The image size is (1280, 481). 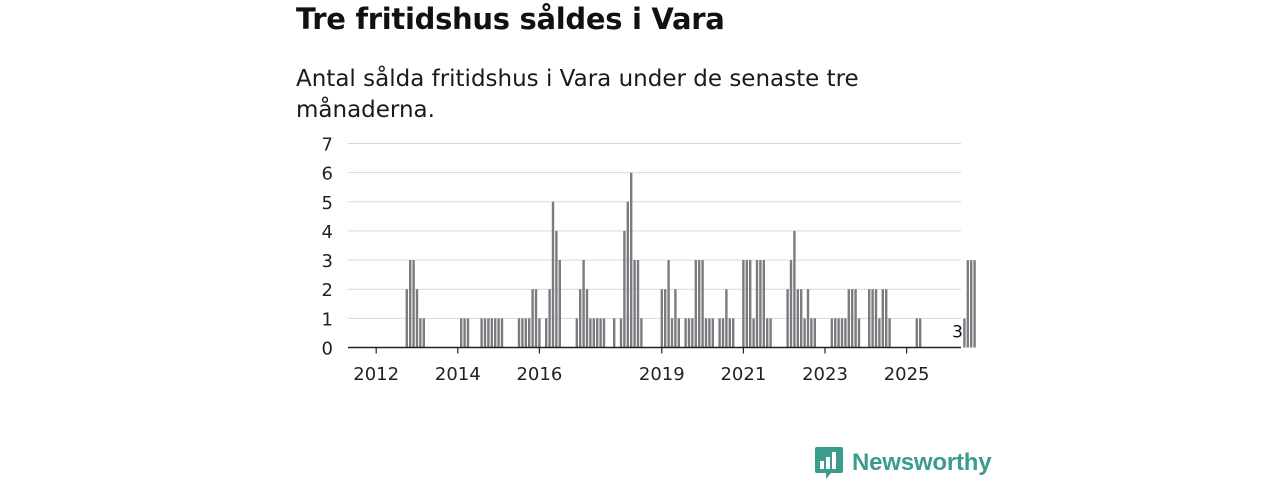 I want to click on y-tick-label: 0, so click(x=327, y=349).